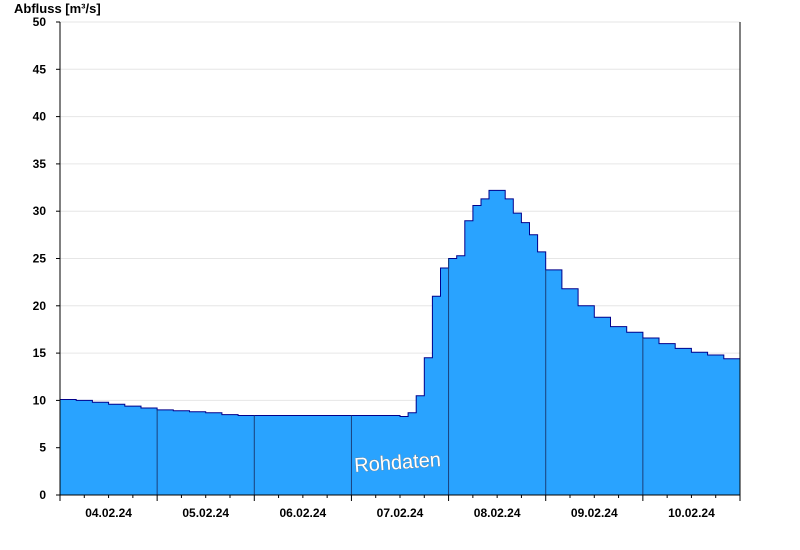 This screenshot has width=800, height=550. Describe the element at coordinates (49, 495) in the screenshot. I see `y-tick: 0` at that location.